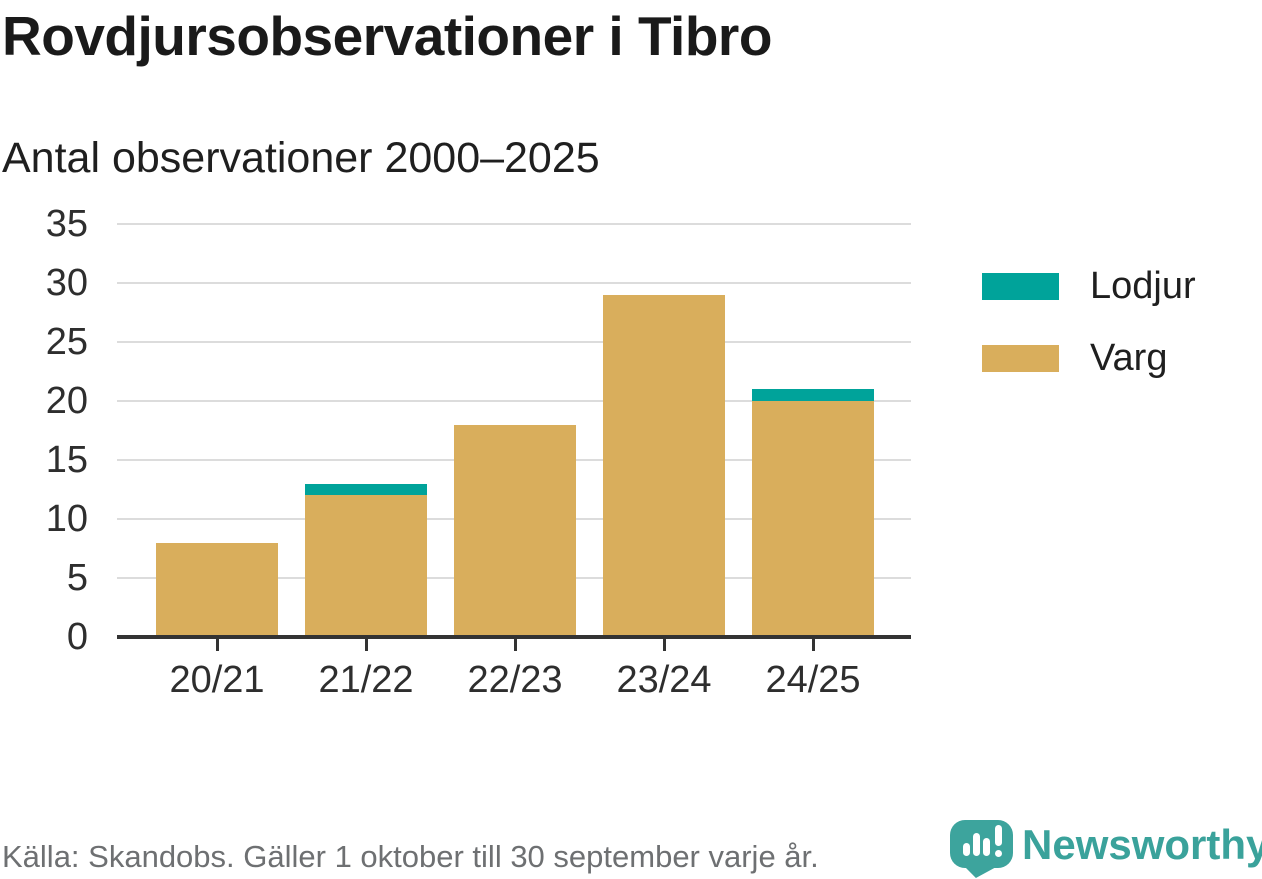 The width and height of the screenshot is (1262, 879). What do you see at coordinates (1129, 358) in the screenshot?
I see `legend-label-varg: Varg` at bounding box center [1129, 358].